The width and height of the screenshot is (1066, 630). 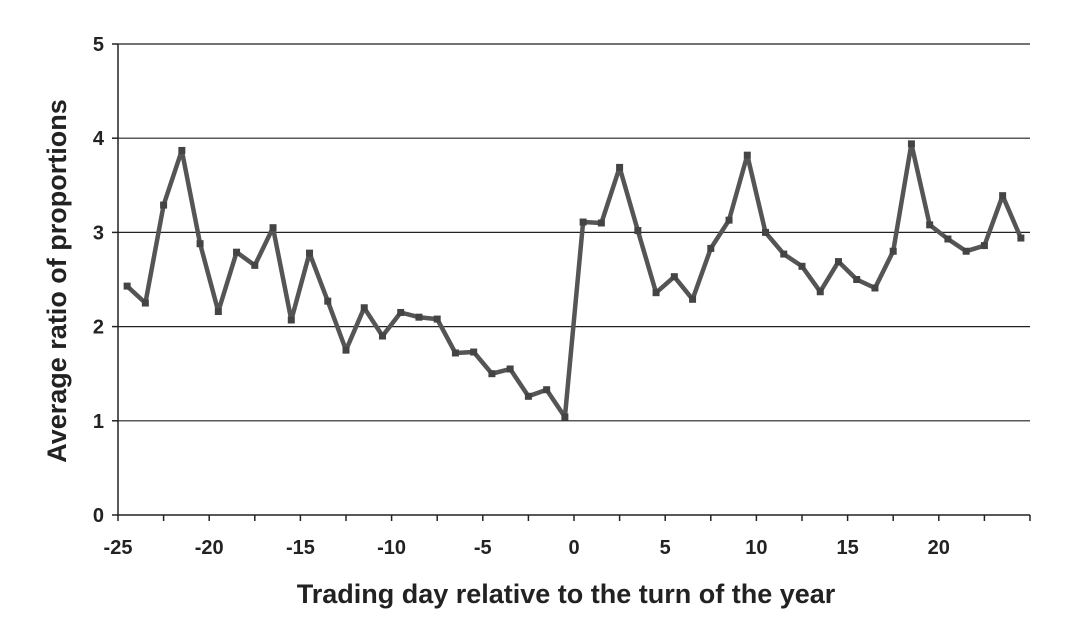 I want to click on x-tick-label: -5, so click(x=483, y=548).